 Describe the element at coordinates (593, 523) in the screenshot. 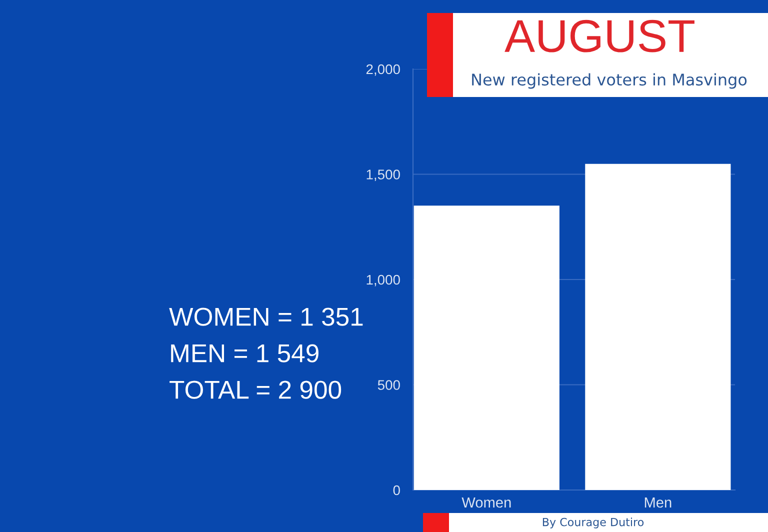

I see `text: By Courage Dutiro` at that location.